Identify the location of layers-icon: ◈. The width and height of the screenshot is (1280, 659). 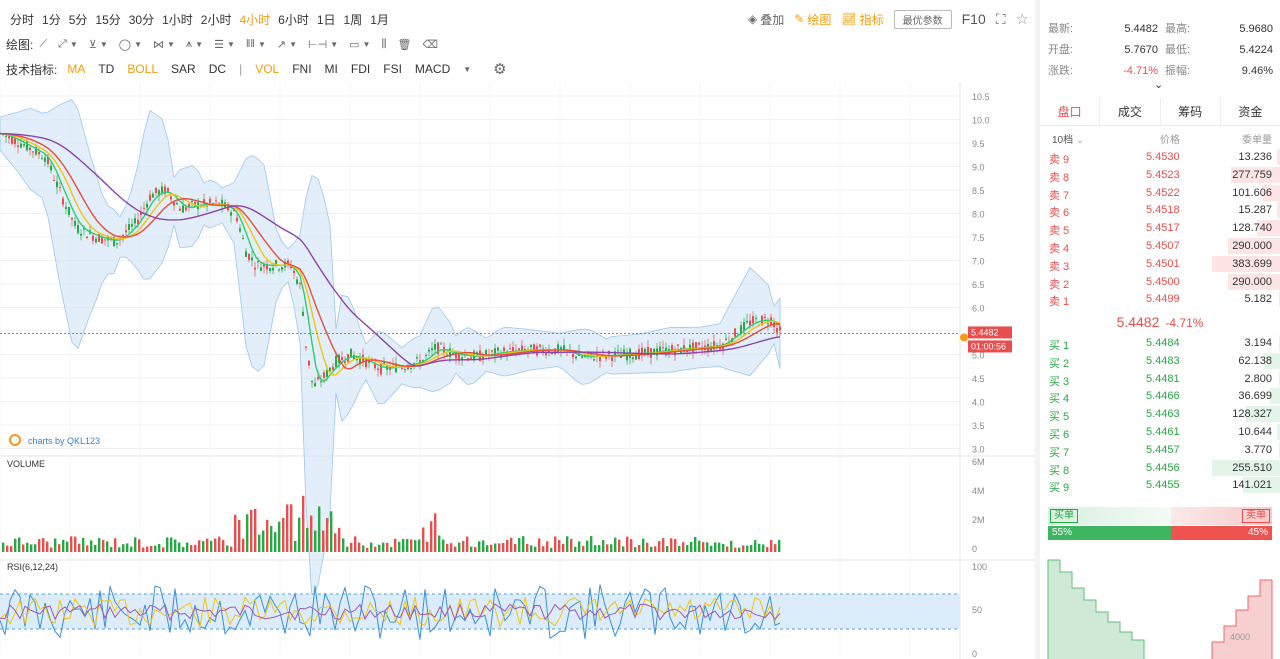
(753, 19).